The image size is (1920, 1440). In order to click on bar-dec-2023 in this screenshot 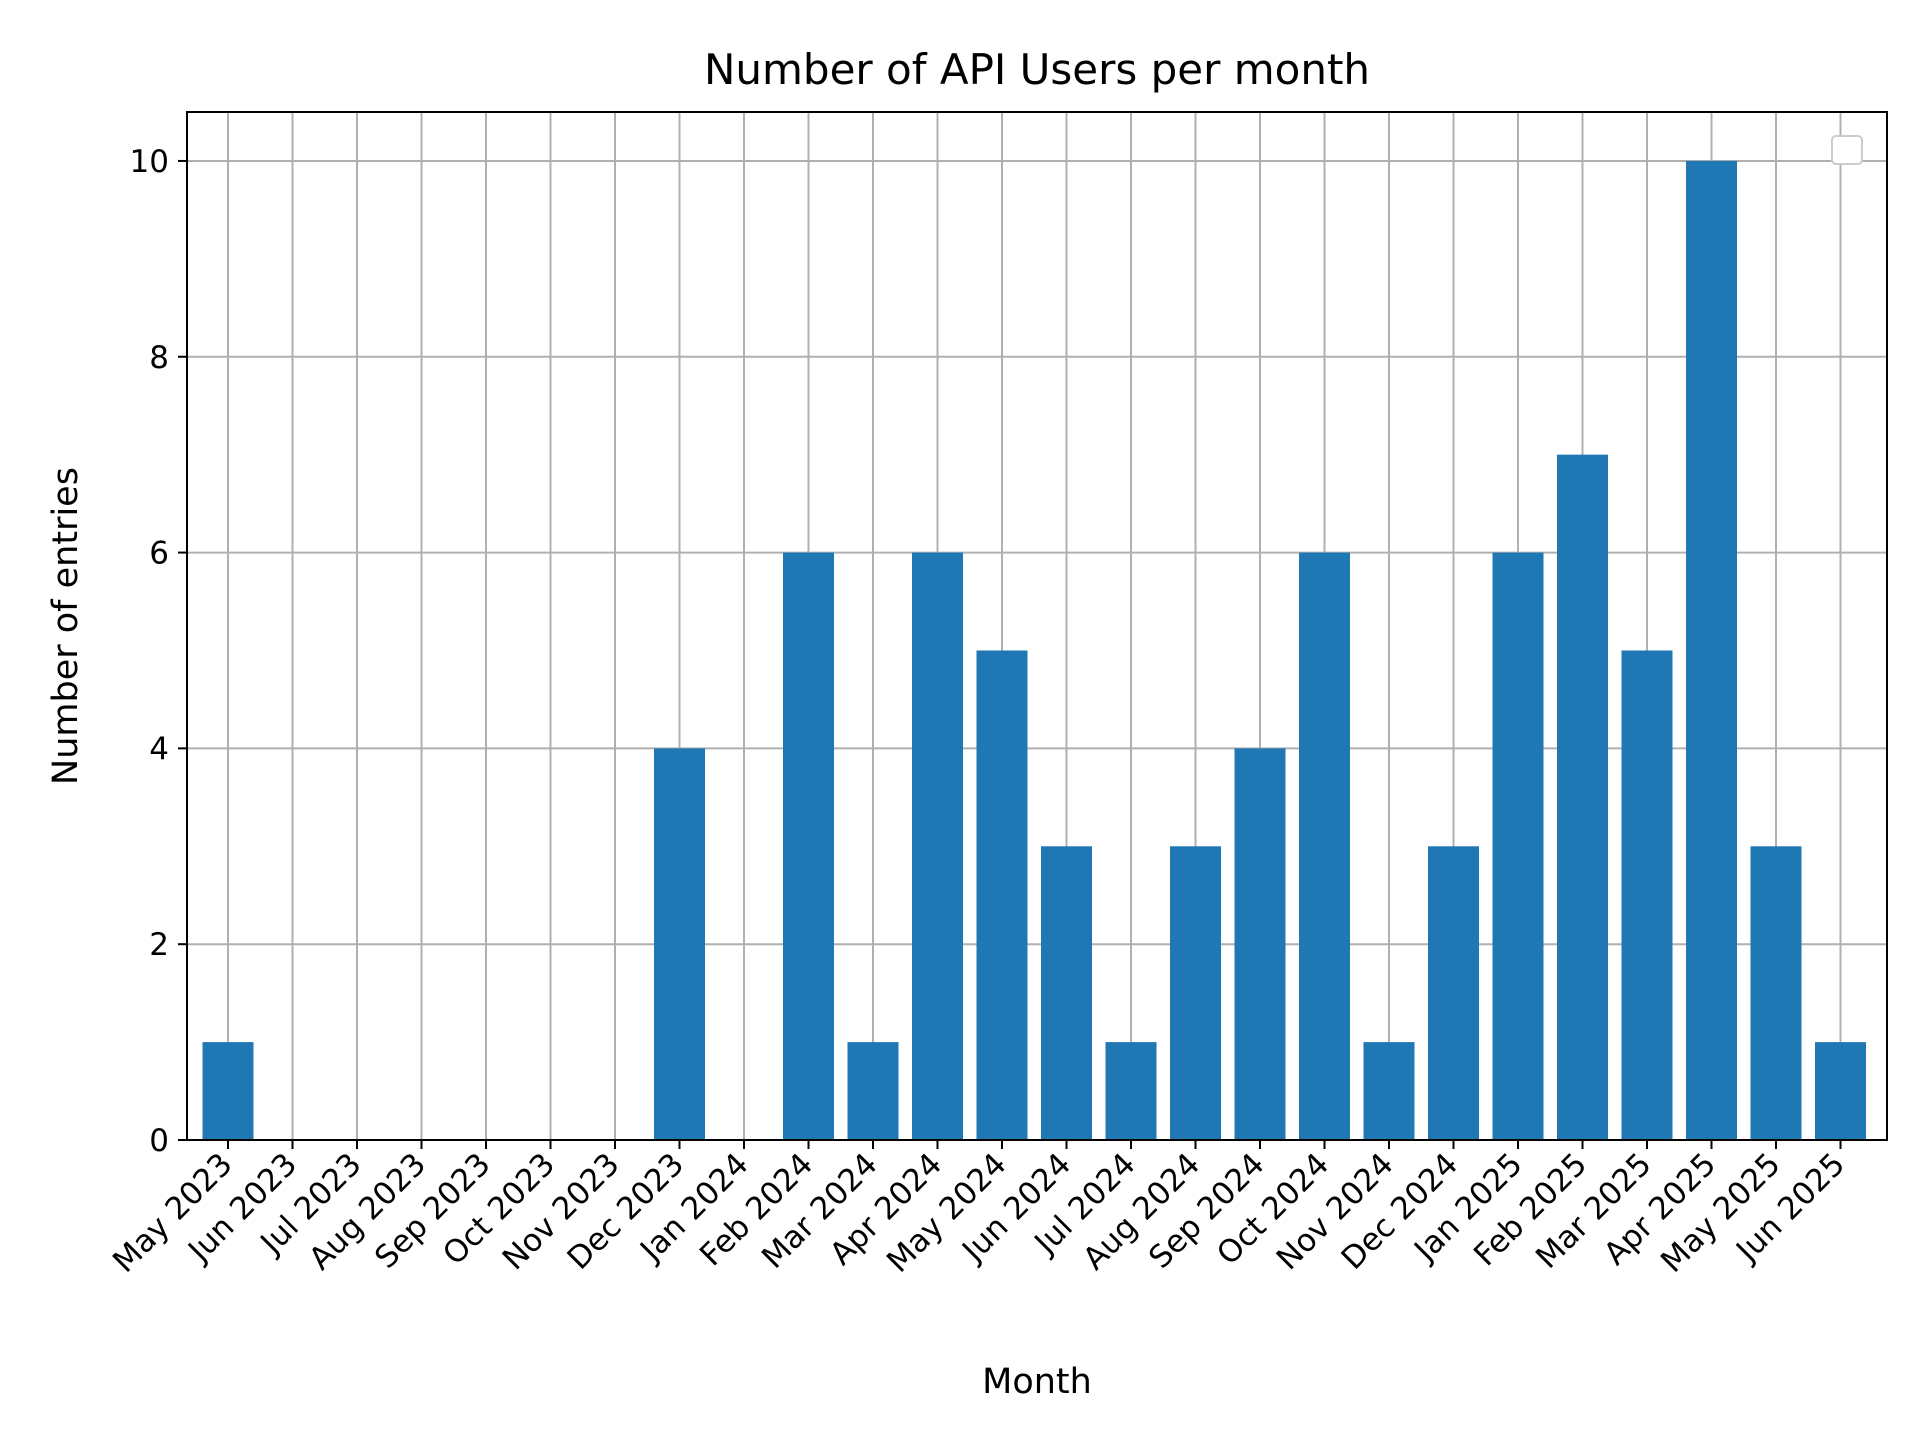, I will do `click(679, 944)`.